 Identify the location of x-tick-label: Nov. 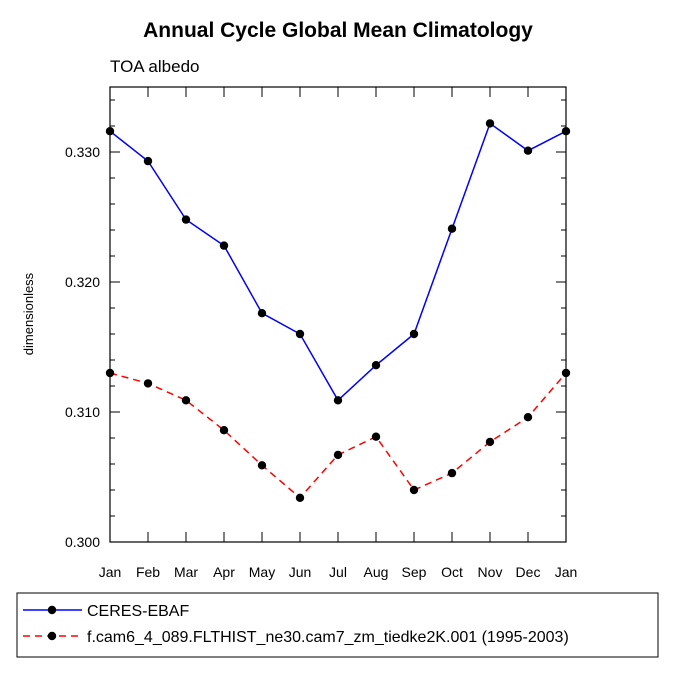
(490, 572).